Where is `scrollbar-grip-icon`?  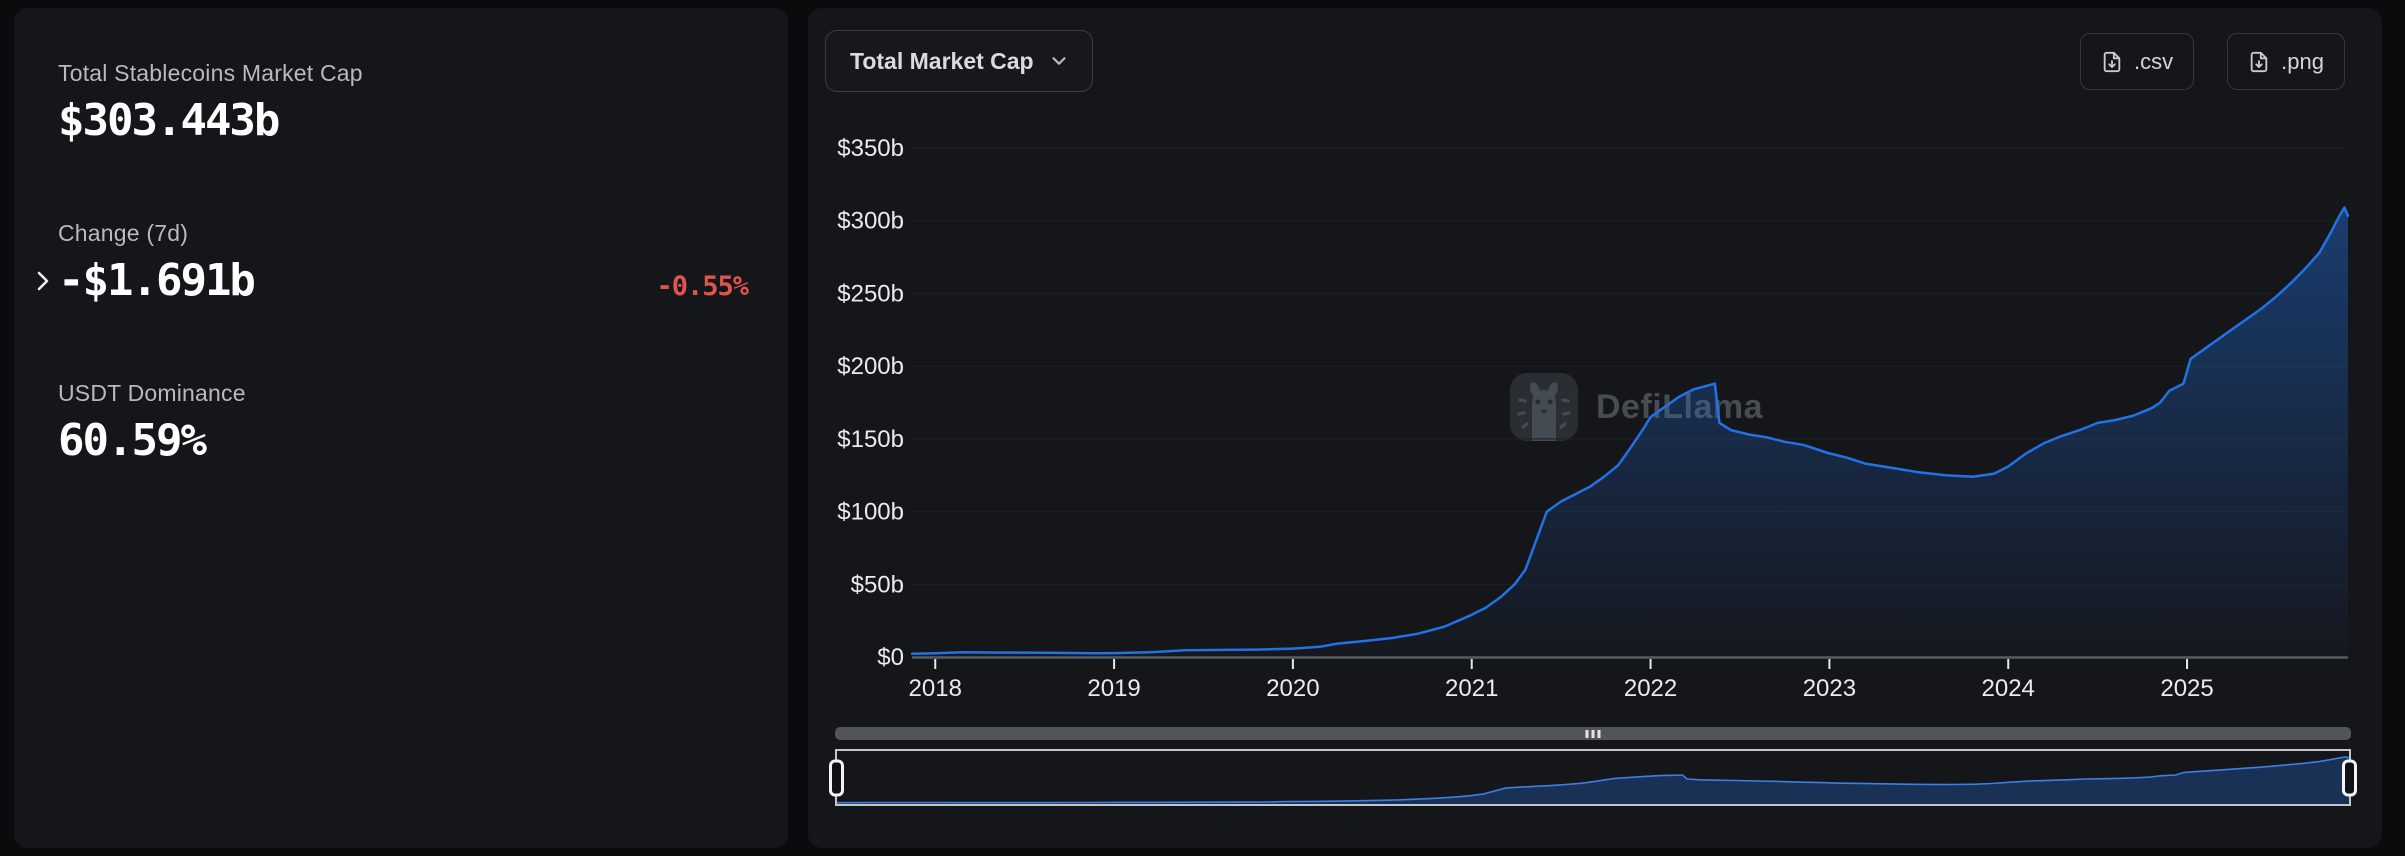 scrollbar-grip-icon is located at coordinates (1593, 733).